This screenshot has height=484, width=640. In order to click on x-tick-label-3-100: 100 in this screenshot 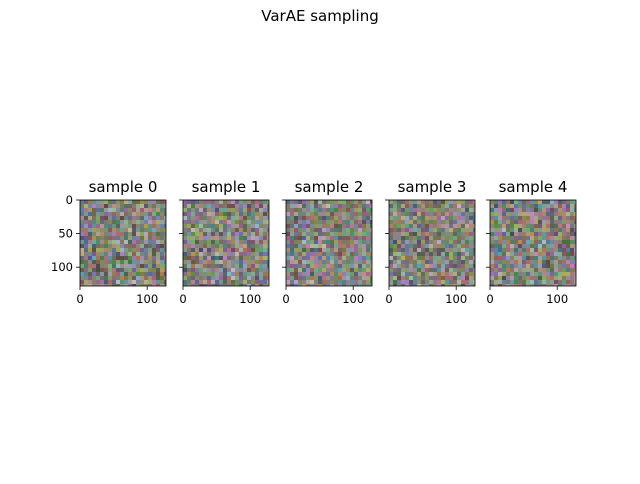, I will do `click(456, 299)`.